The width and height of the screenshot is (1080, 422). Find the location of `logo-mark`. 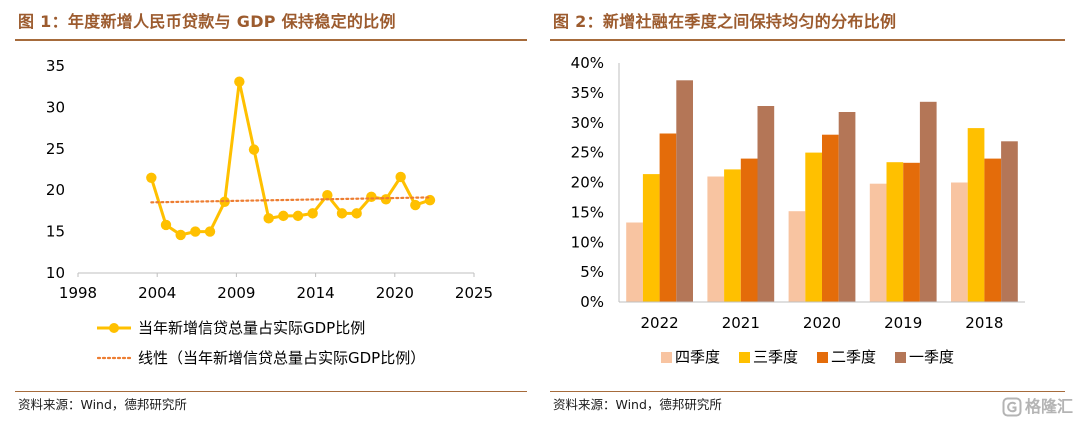

logo-mark is located at coordinates (1012, 407).